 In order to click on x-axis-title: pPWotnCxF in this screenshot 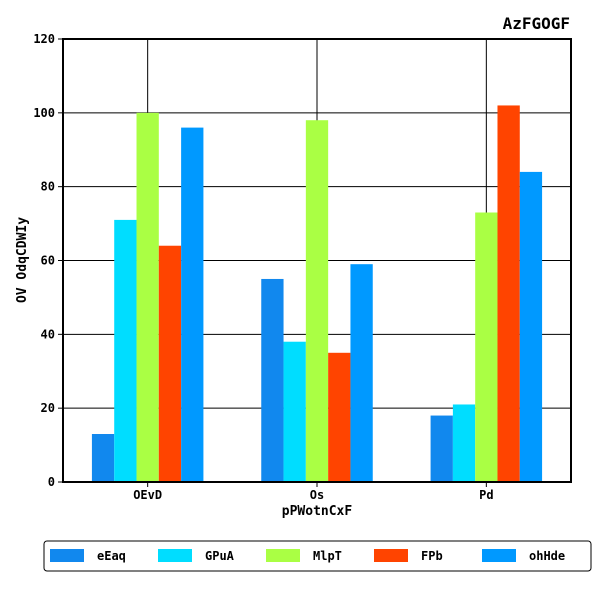, I will do `click(317, 511)`.